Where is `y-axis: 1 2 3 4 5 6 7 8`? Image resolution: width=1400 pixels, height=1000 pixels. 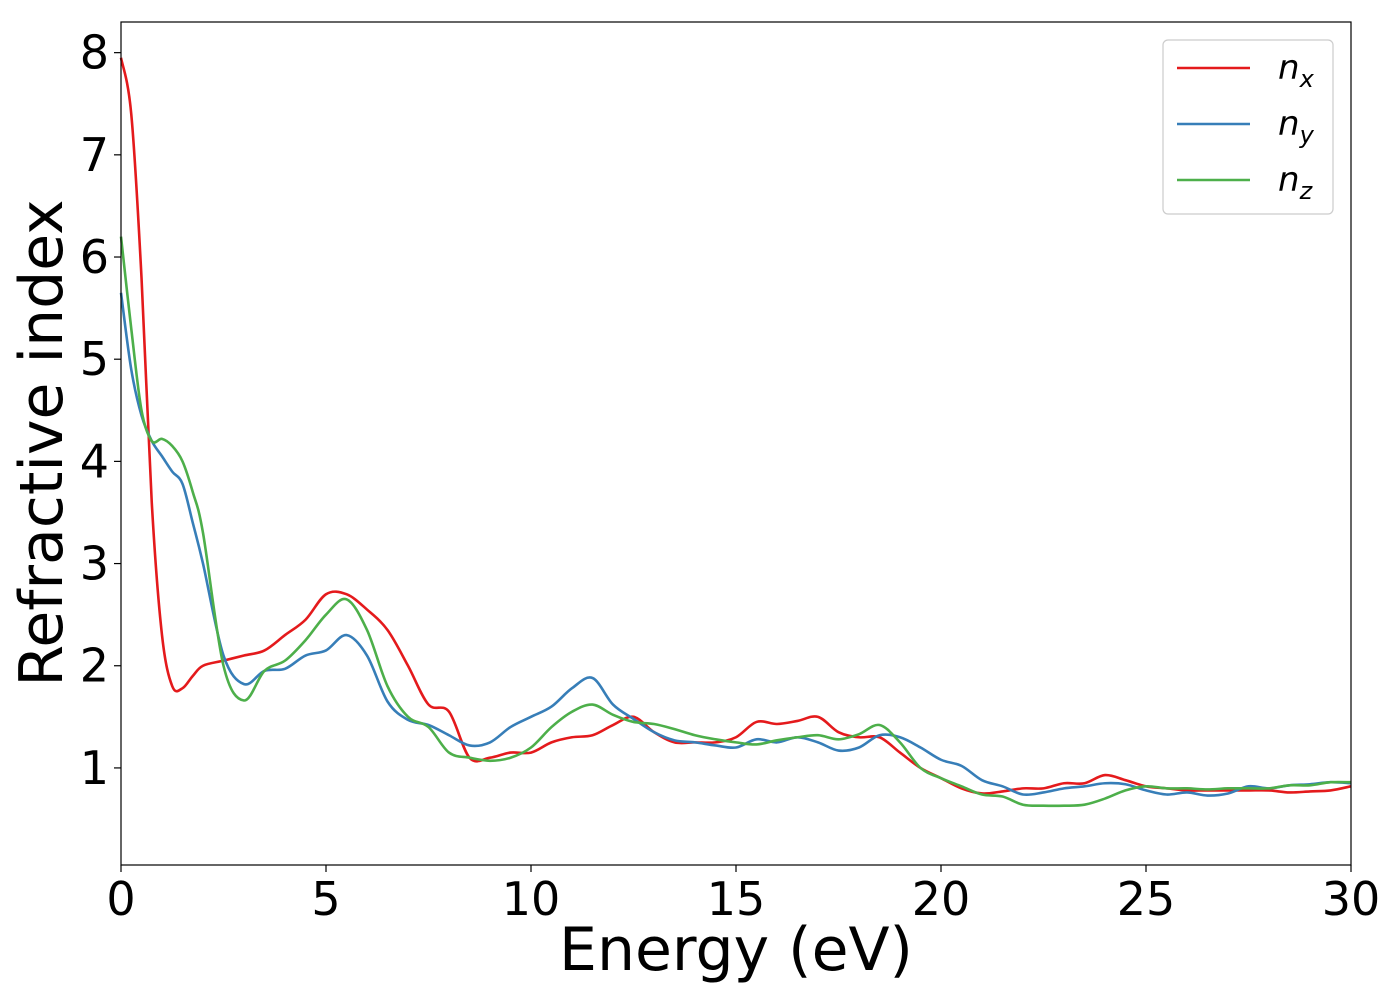
y-axis: 1 2 3 4 5 6 7 8 is located at coordinates (100, 410).